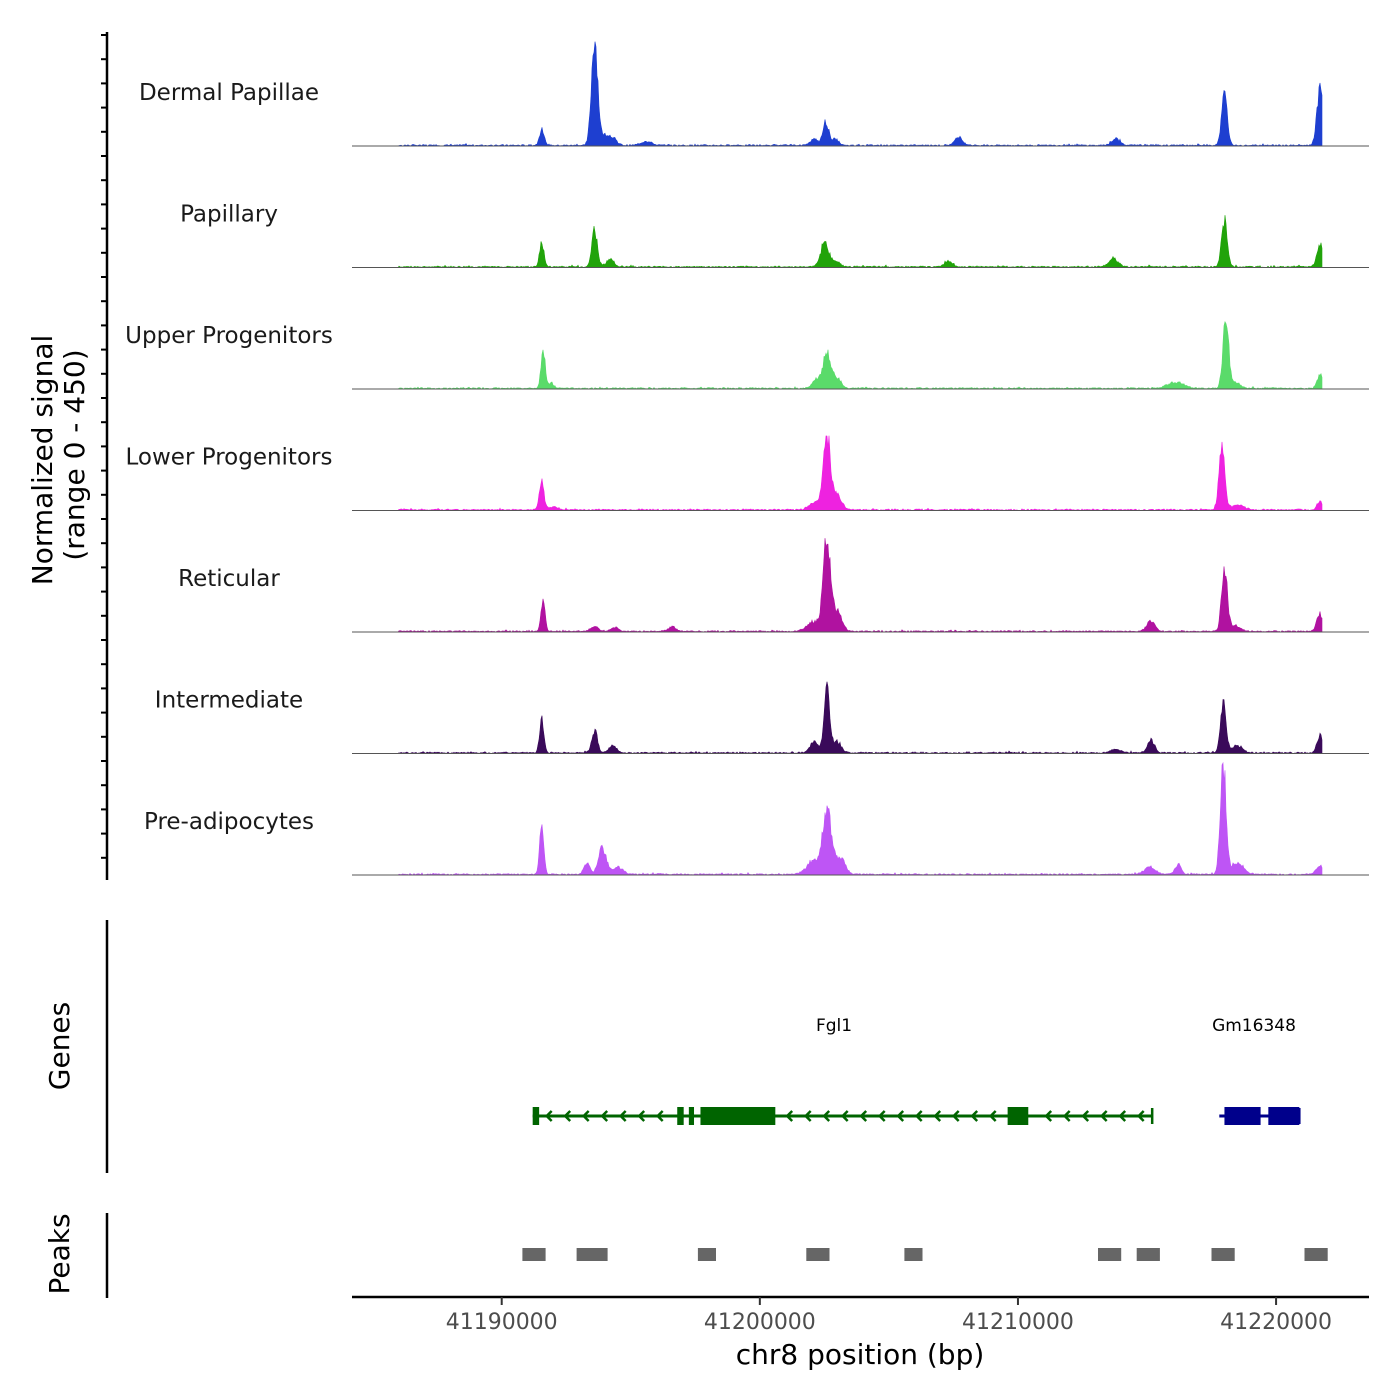  I want to click on gene-fgl1: Fgl1, so click(843, 1070).